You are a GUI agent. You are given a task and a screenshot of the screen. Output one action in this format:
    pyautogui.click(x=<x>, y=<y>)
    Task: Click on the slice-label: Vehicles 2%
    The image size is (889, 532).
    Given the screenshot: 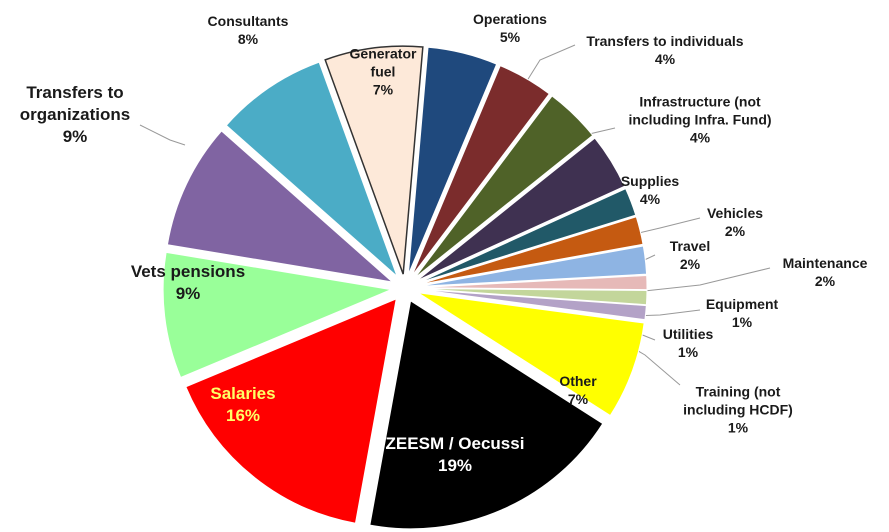 What is the action you would take?
    pyautogui.click(x=735, y=222)
    